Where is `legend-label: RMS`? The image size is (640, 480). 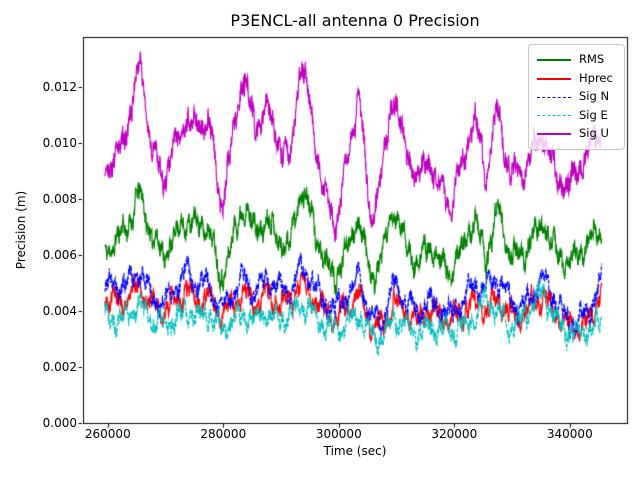 legend-label: RMS is located at coordinates (592, 59).